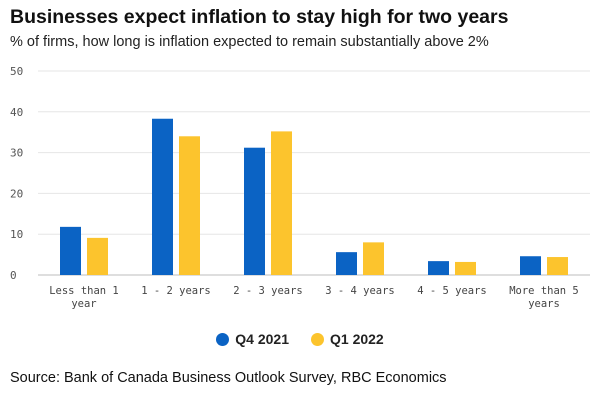  I want to click on x-tick-label: 3 - 4 years, so click(360, 291).